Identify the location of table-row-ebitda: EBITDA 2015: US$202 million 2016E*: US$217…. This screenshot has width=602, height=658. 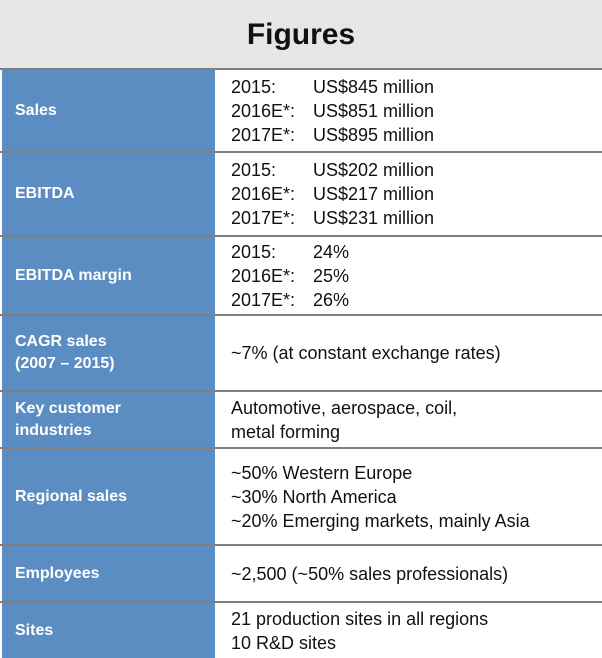
(301, 193).